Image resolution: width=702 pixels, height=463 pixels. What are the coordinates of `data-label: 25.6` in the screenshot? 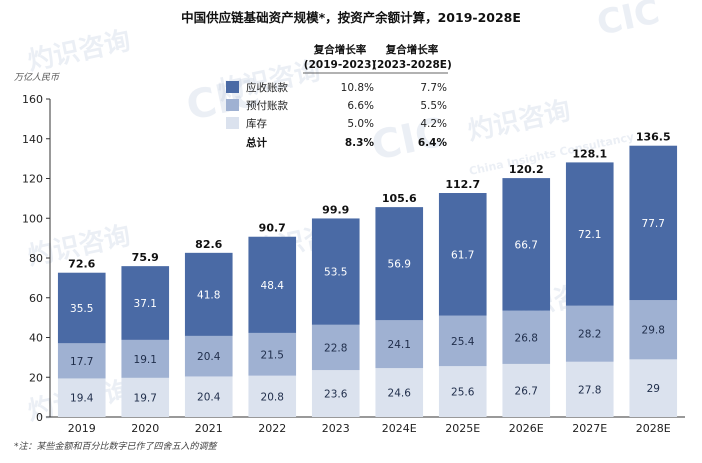 It's located at (463, 393).